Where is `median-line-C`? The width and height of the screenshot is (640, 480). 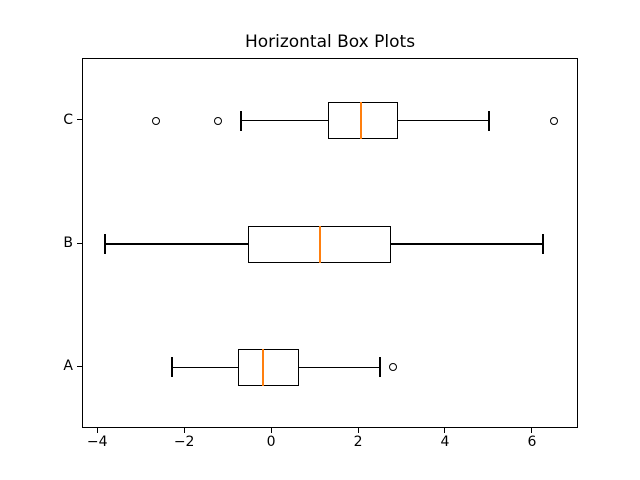 median-line-C is located at coordinates (361, 121).